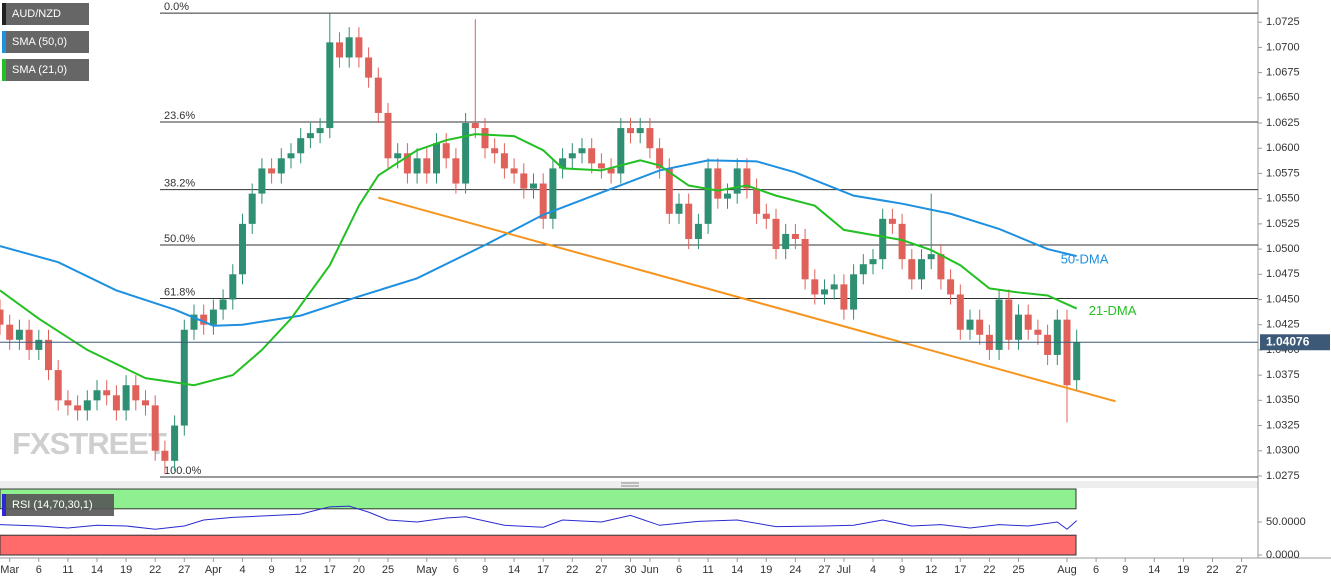  Describe the element at coordinates (1283, 476) in the screenshot. I see `y-tick-label: 1.0275` at that location.